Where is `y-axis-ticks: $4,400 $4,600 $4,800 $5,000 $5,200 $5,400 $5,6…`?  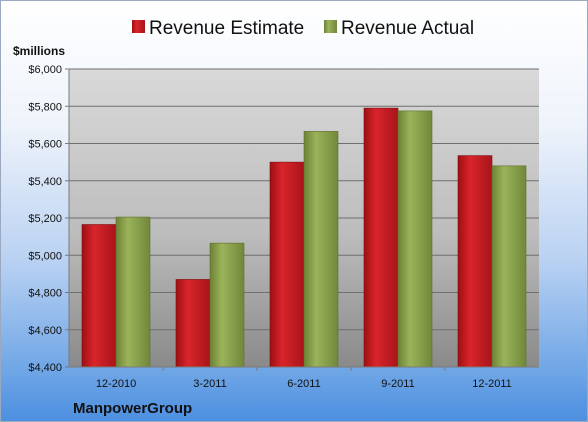
y-axis-ticks: $4,400 $4,600 $4,800 $5,000 $5,200 $5,400 $5,6… is located at coordinates (48, 219).